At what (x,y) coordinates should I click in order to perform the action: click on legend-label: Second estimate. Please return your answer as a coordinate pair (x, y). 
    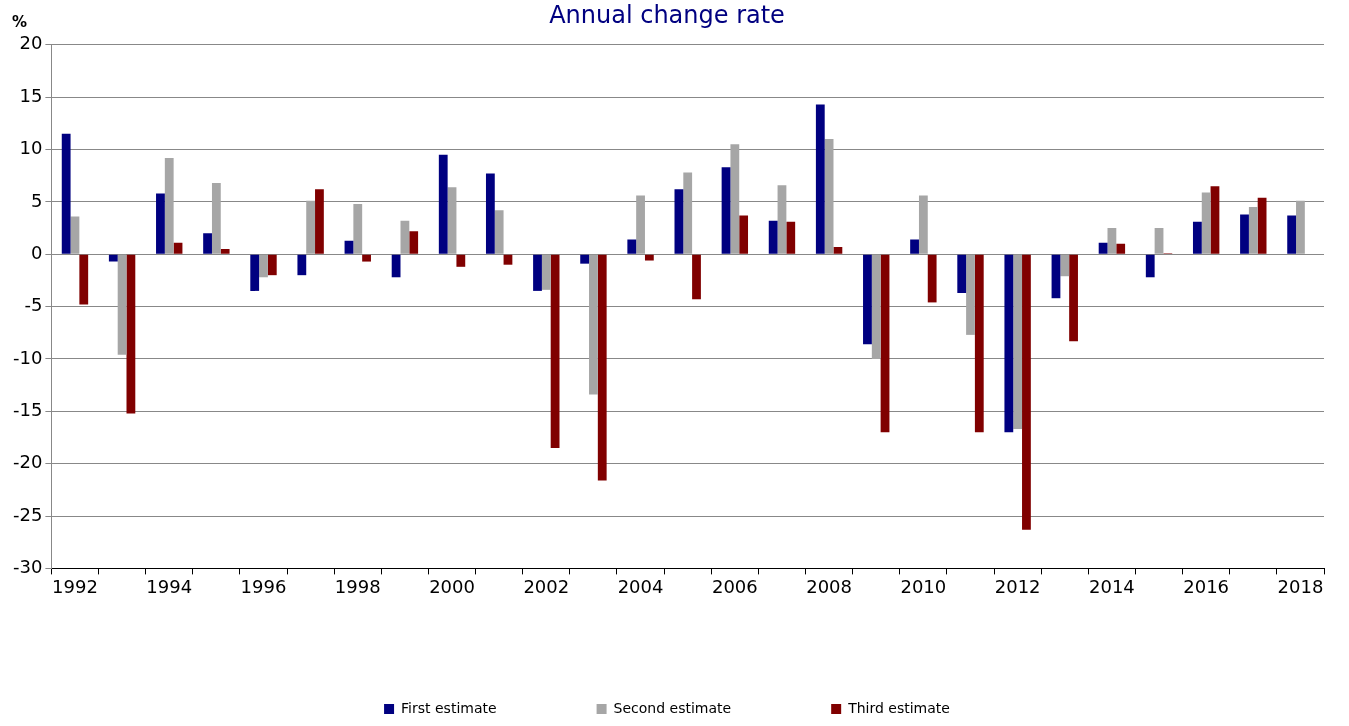
    Looking at the image, I should click on (672, 707).